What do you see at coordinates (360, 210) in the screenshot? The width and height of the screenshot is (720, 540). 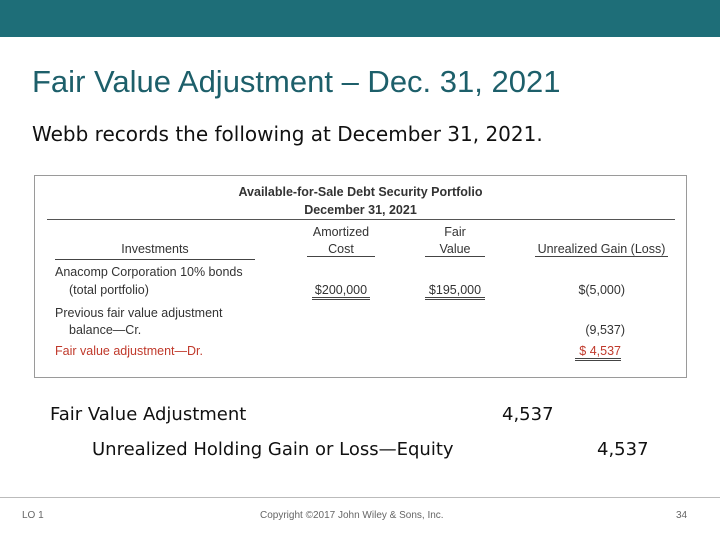 I see `table-subtitle: December 31, 2021` at bounding box center [360, 210].